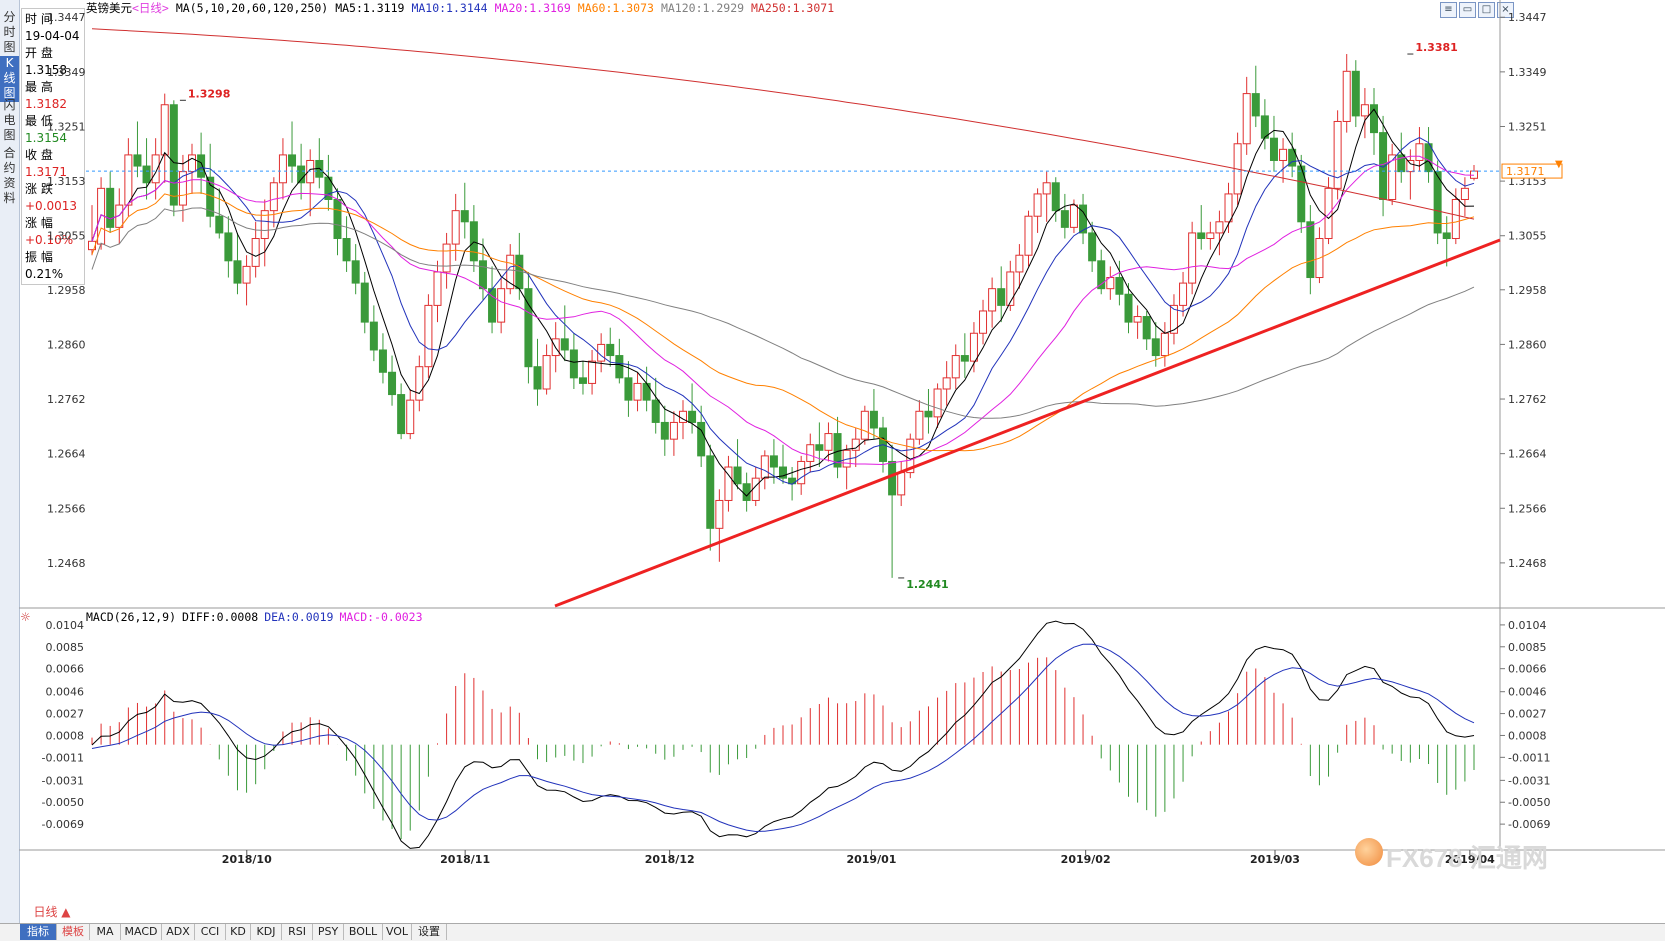 The width and height of the screenshot is (1665, 941). What do you see at coordinates (1527, 625) in the screenshot?
I see `macd-tick-label-0: 0.0104` at bounding box center [1527, 625].